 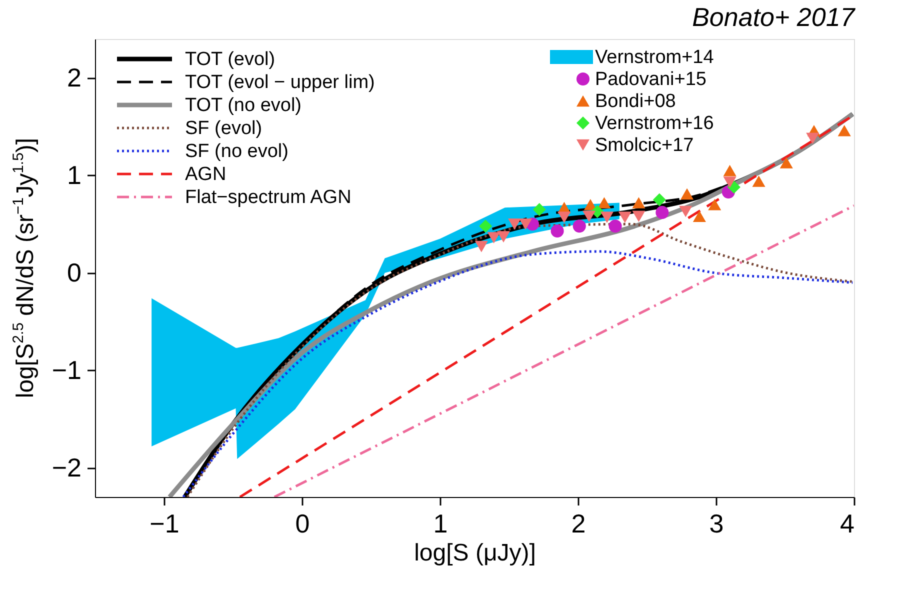 I want to click on chart-title: Bonato+ 2017, so click(x=774, y=17).